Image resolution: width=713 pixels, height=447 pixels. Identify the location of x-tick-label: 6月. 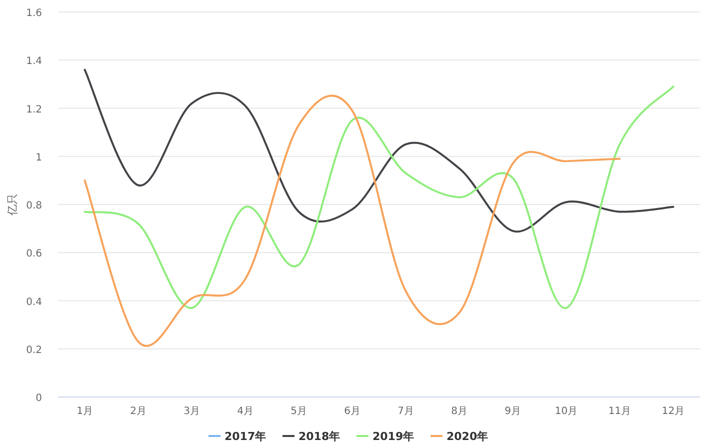
(352, 411).